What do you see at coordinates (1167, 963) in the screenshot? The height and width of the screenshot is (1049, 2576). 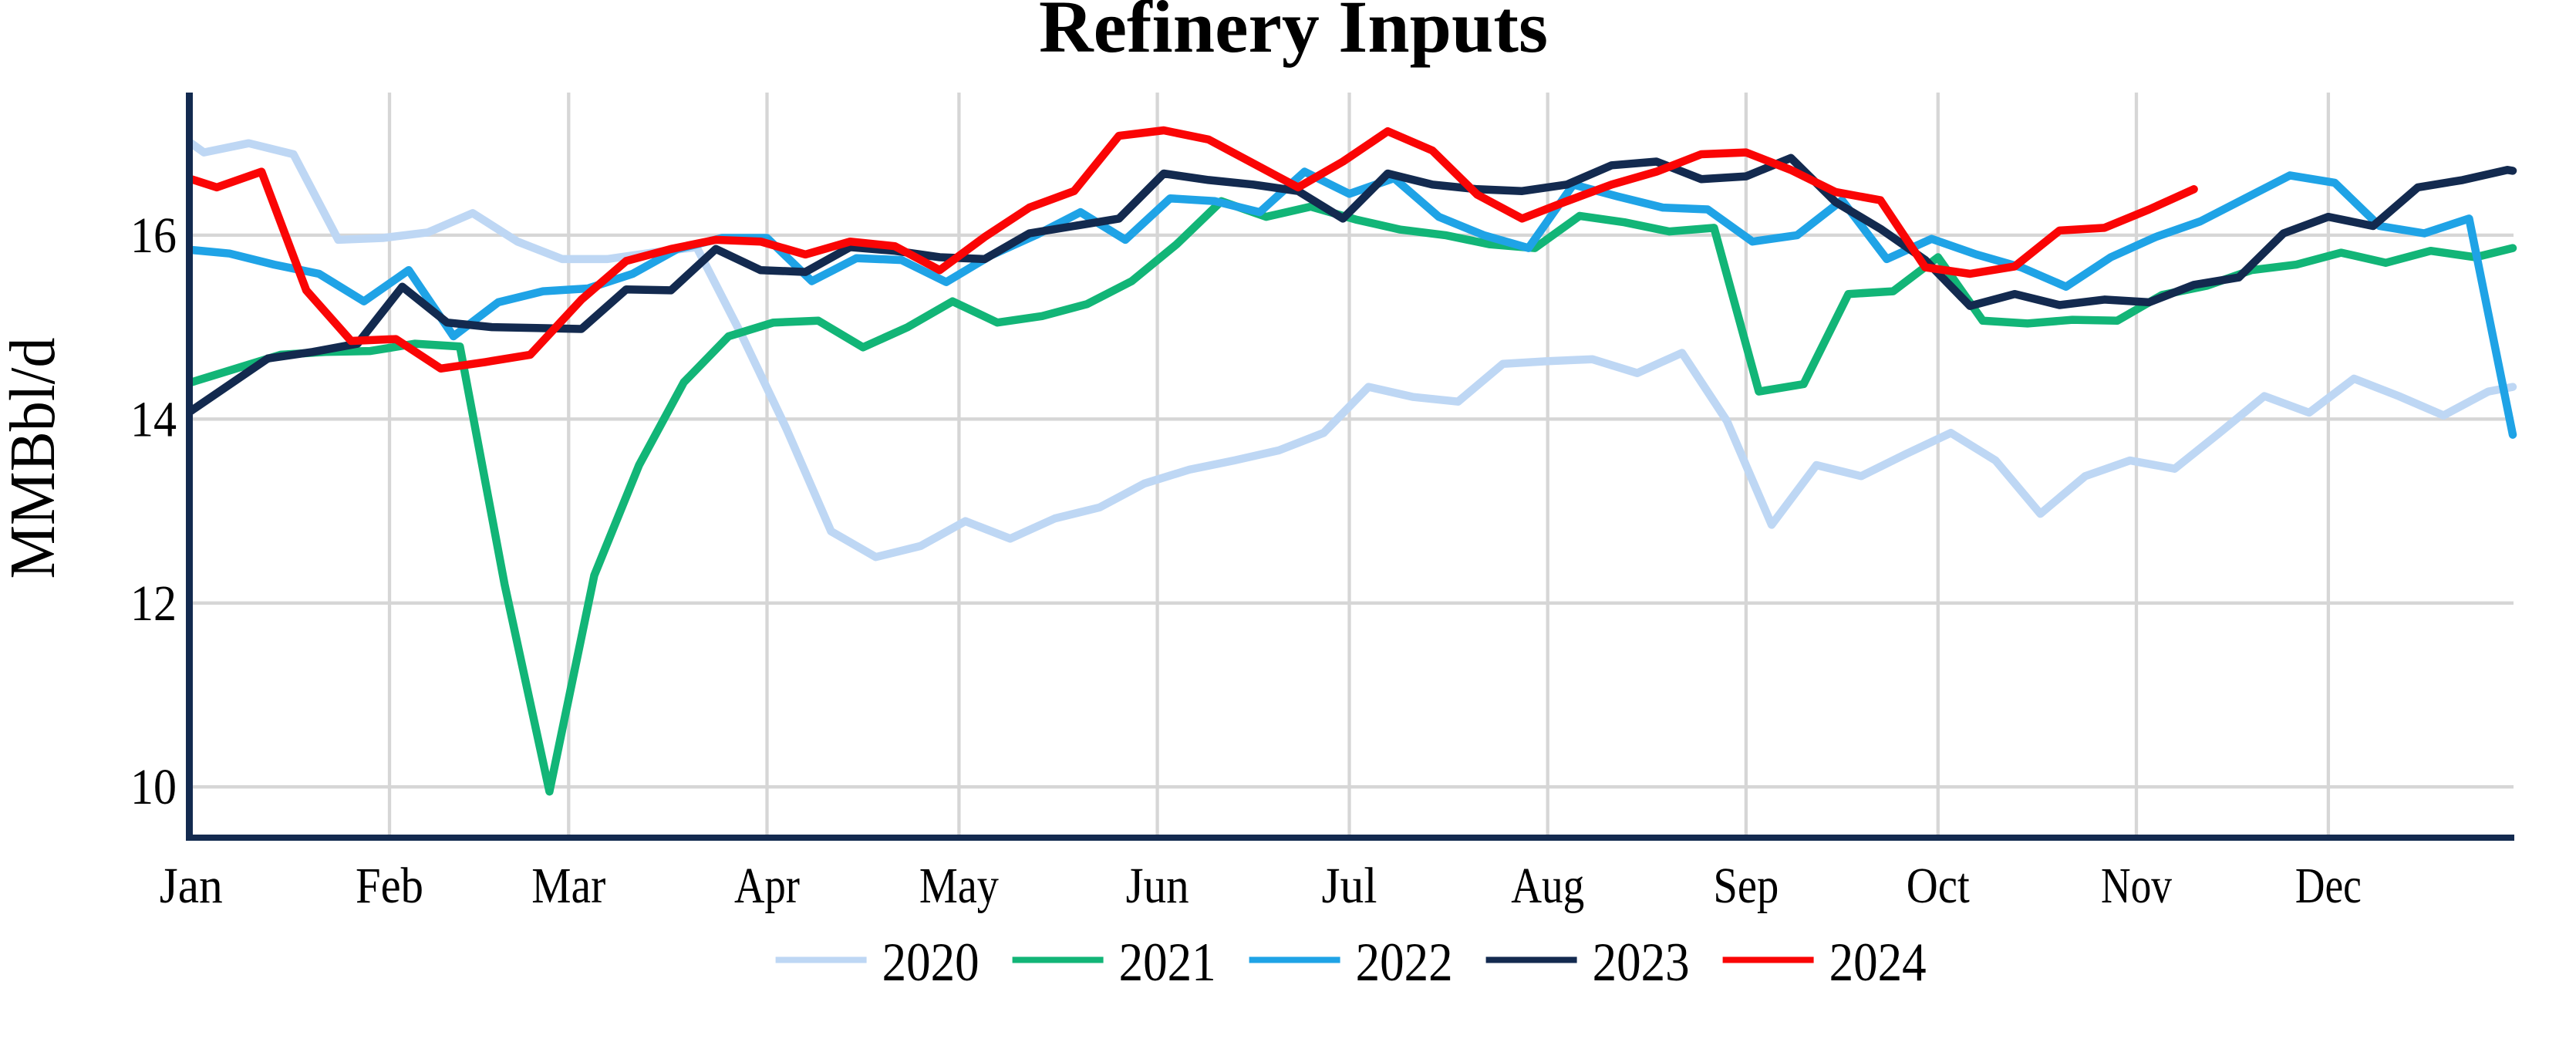 I see `svg-text: 2021` at bounding box center [1167, 963].